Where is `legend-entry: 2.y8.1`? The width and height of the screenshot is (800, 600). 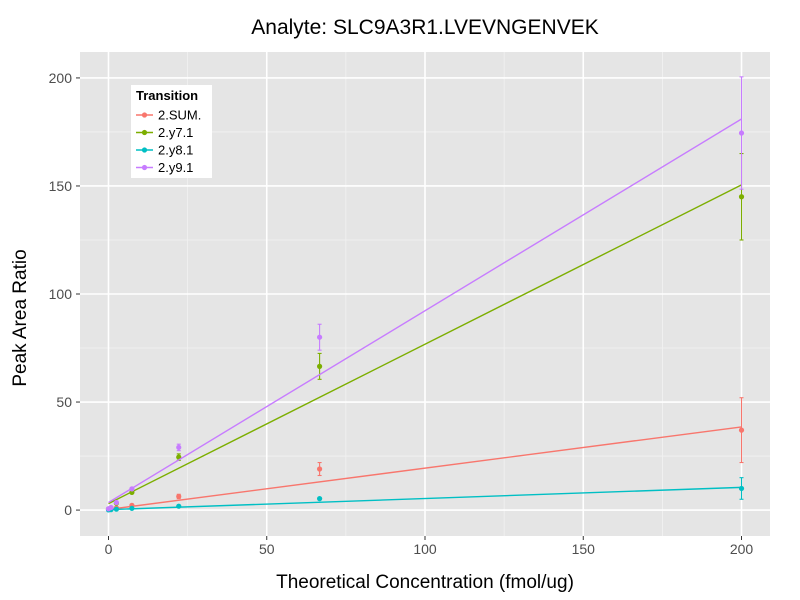
legend-entry: 2.y8.1 is located at coordinates (164, 150).